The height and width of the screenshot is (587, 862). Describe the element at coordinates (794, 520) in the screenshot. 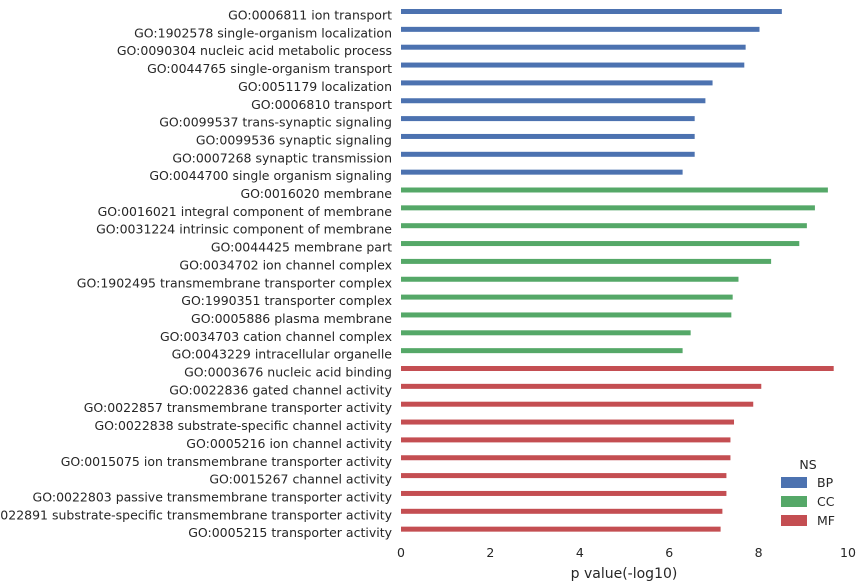

I see `legend-swatch-mf` at that location.